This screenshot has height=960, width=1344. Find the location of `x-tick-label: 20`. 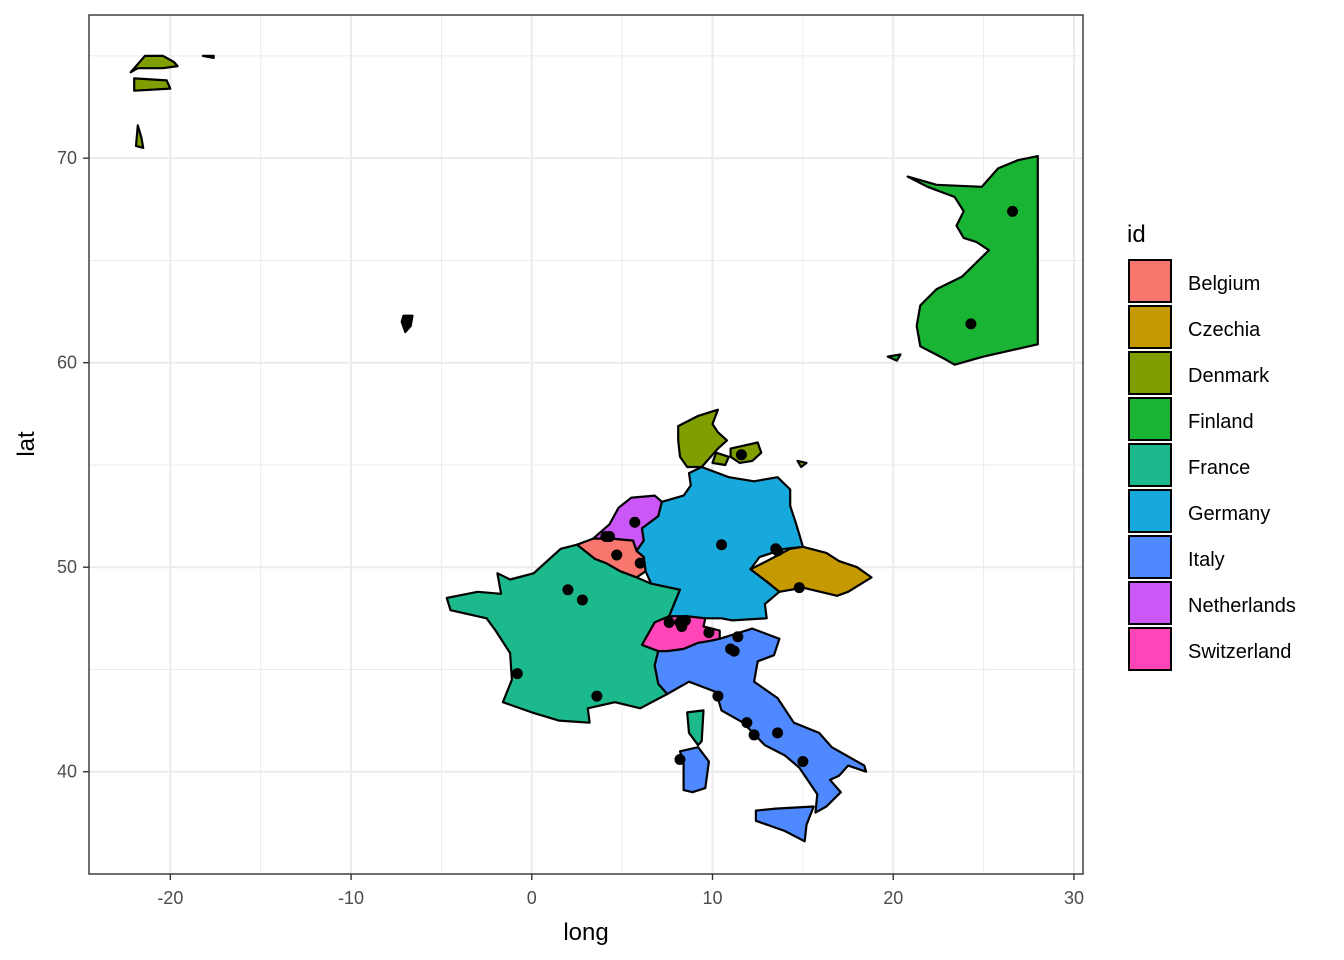

x-tick-label: 20 is located at coordinates (893, 898).